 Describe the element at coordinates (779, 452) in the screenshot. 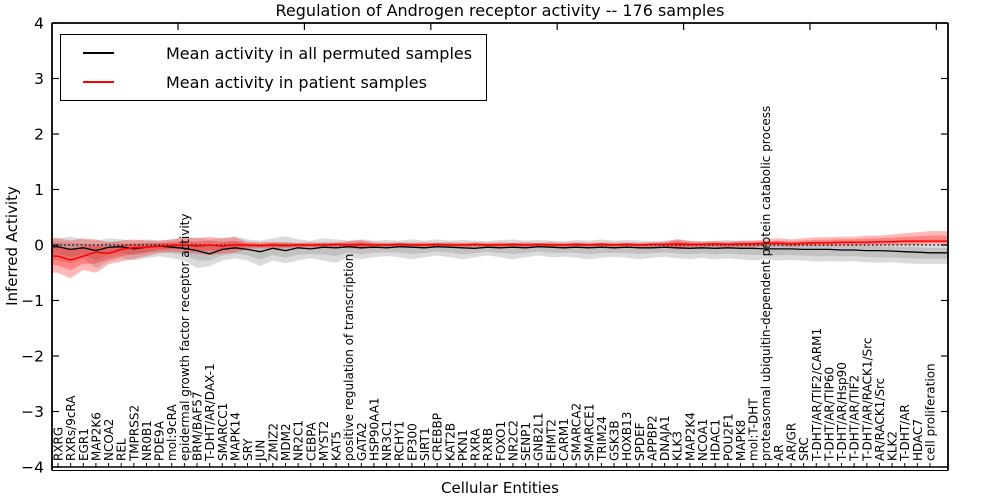

I see `x-tick-label: AR` at that location.